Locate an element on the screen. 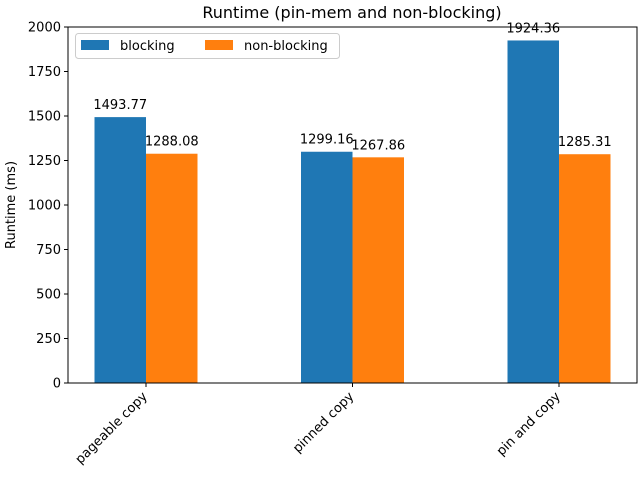 Image resolution: width=640 pixels, height=480 pixels. bar-value-label: 1285.31 is located at coordinates (585, 142).